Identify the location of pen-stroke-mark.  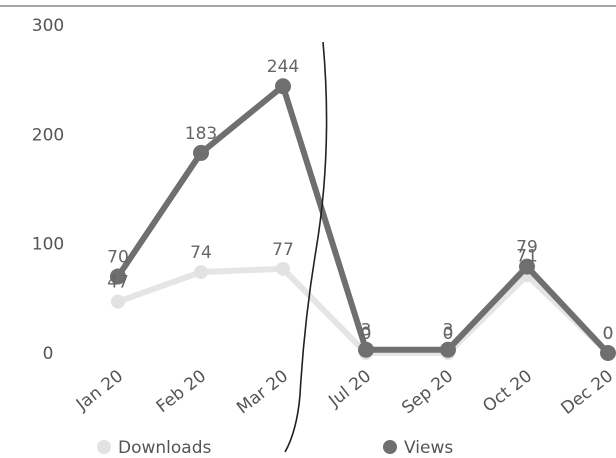
(306, 247).